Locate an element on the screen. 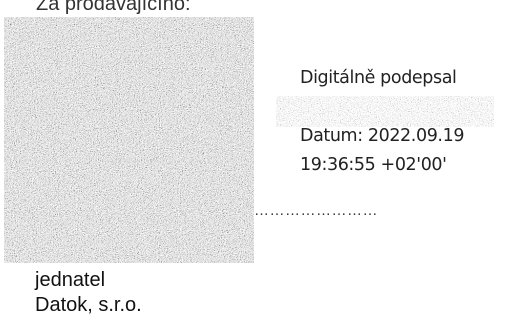 The height and width of the screenshot is (328, 524). signatory-role: jednatel is located at coordinates (70, 280).